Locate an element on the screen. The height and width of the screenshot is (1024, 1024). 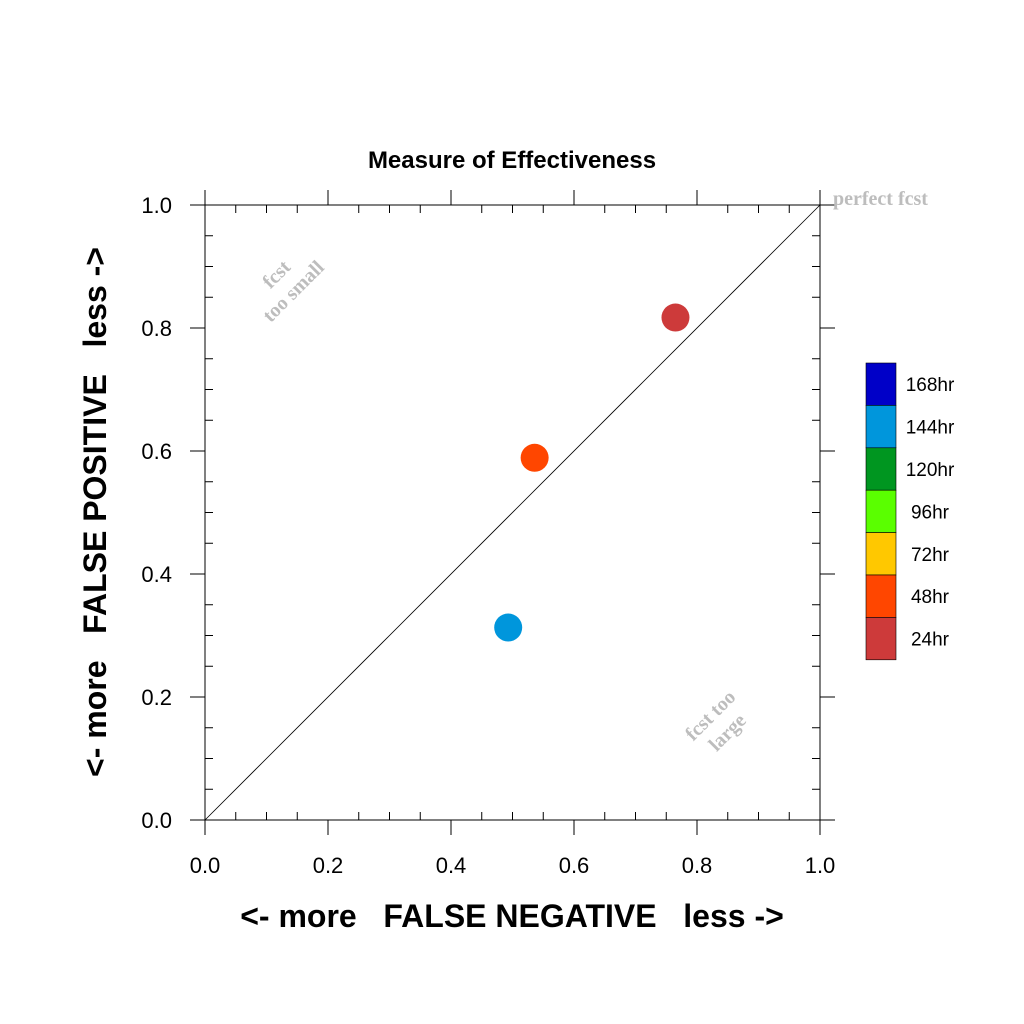
x-tick-label: 1.0 is located at coordinates (820, 865).